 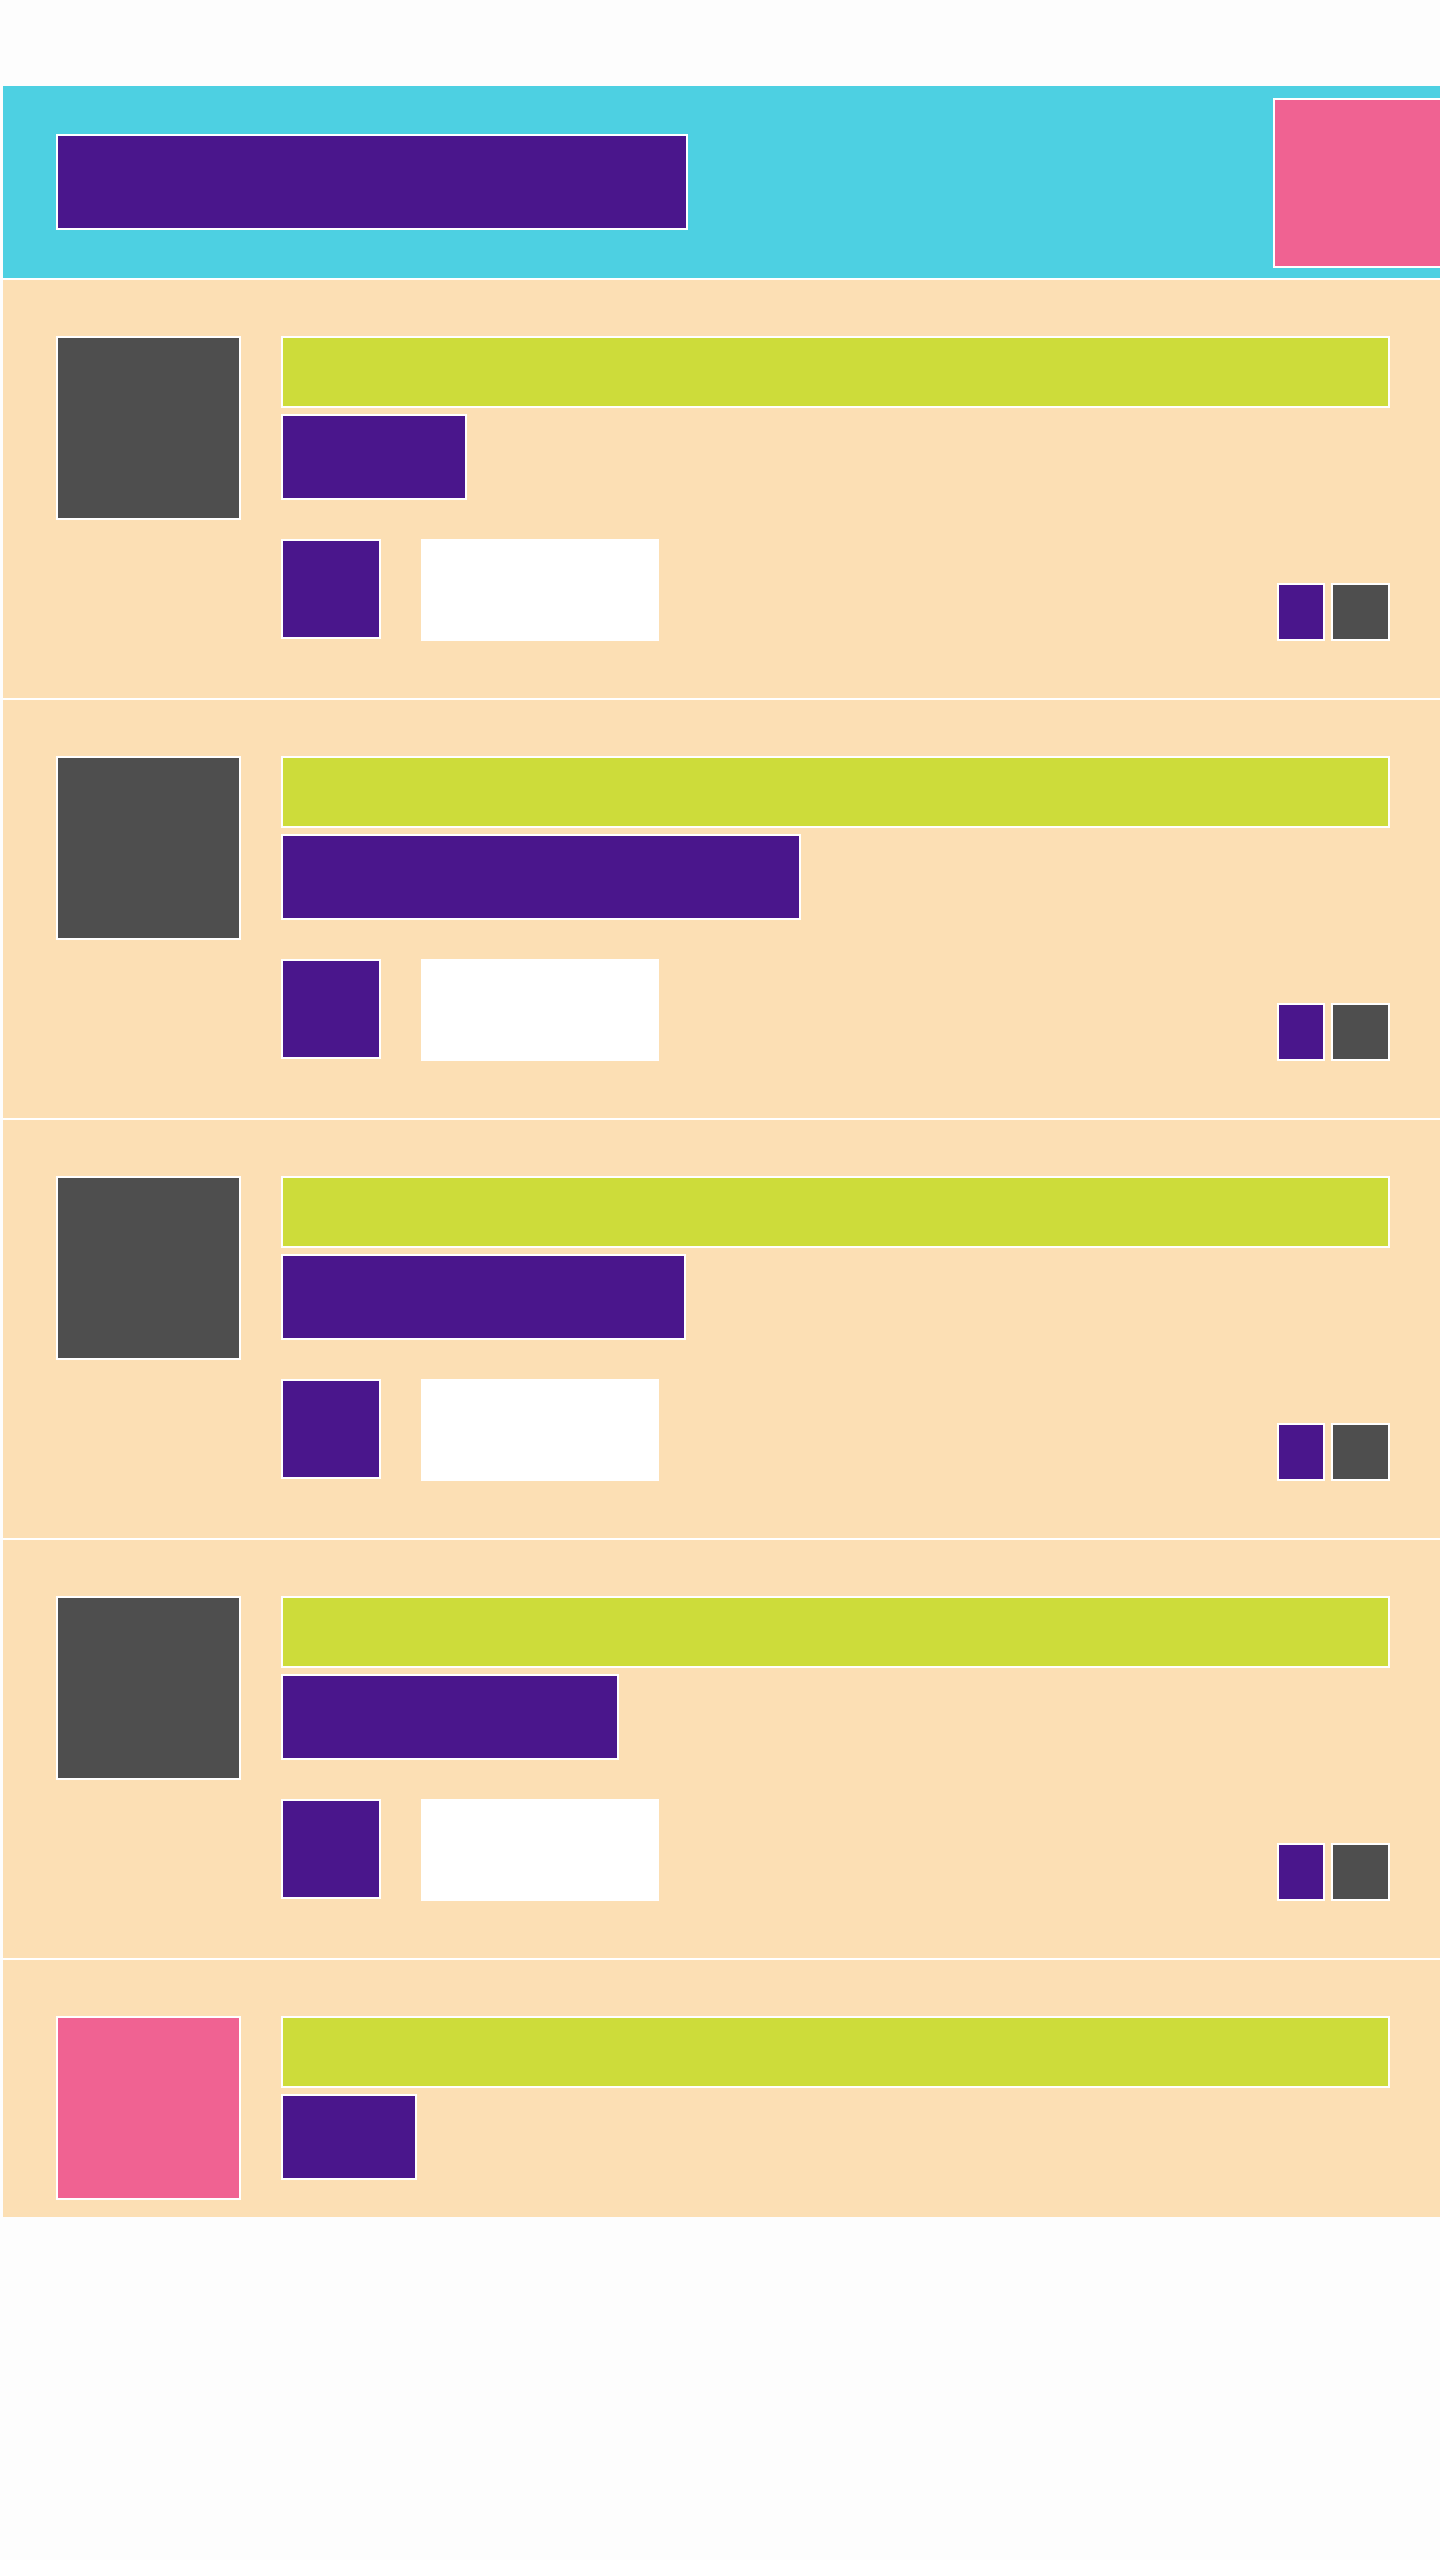 I want to click on app-header, so click(x=721, y=183).